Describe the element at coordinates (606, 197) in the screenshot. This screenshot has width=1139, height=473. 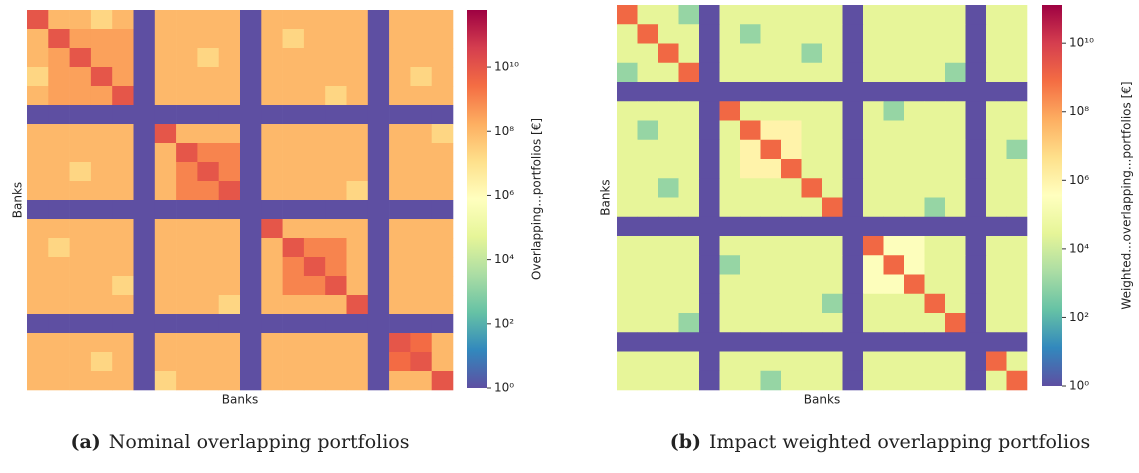
I see `y-axis-label: Banks` at that location.